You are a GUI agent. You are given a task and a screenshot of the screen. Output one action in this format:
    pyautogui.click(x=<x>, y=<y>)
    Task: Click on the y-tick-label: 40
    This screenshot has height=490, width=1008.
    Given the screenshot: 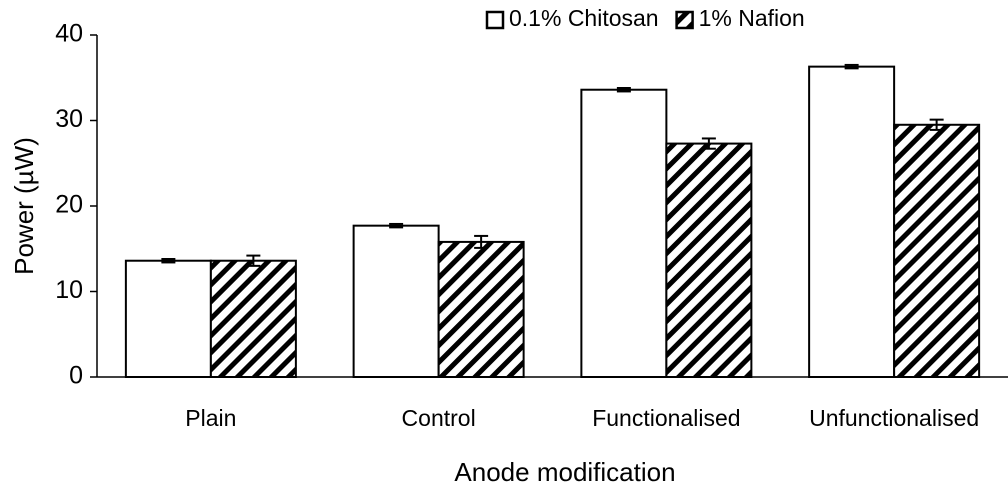 What is the action you would take?
    pyautogui.click(x=69, y=34)
    